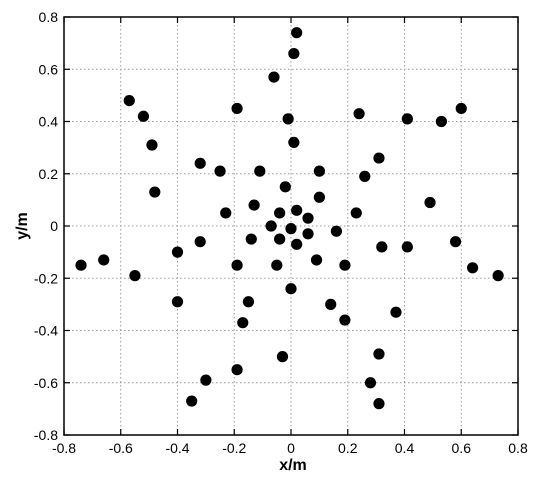  I want to click on x-tick-label: 0.8, so click(518, 448).